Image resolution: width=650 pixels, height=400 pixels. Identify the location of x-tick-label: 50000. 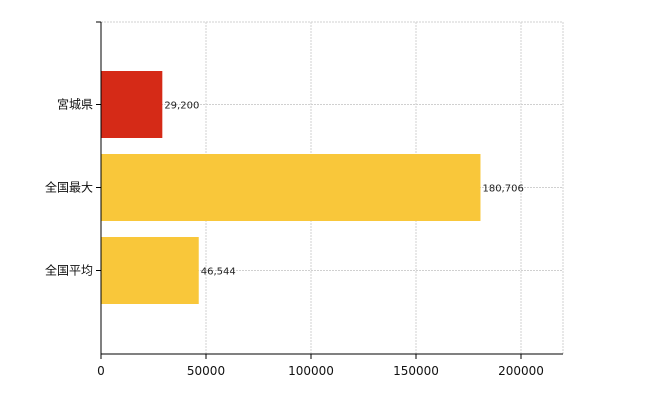
(206, 371).